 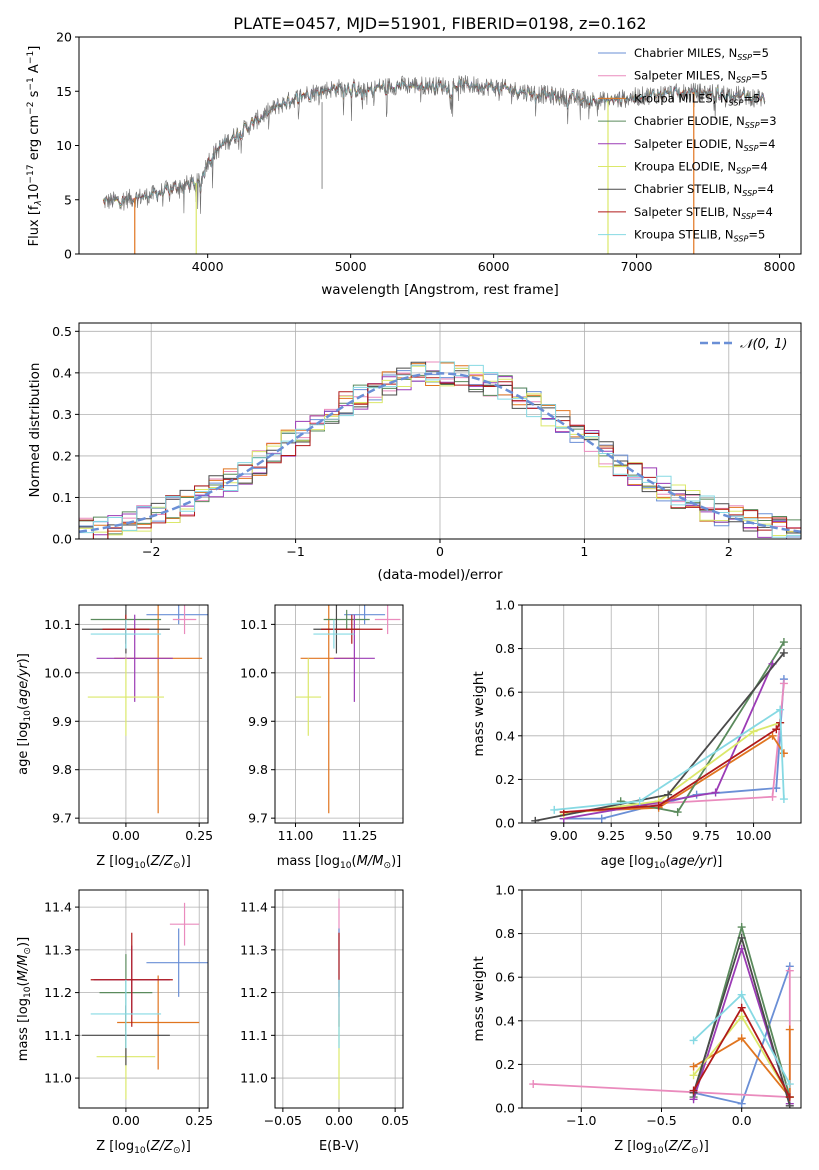 What do you see at coordinates (62, 497) in the screenshot?
I see `y-tick-label: 0.1` at bounding box center [62, 497].